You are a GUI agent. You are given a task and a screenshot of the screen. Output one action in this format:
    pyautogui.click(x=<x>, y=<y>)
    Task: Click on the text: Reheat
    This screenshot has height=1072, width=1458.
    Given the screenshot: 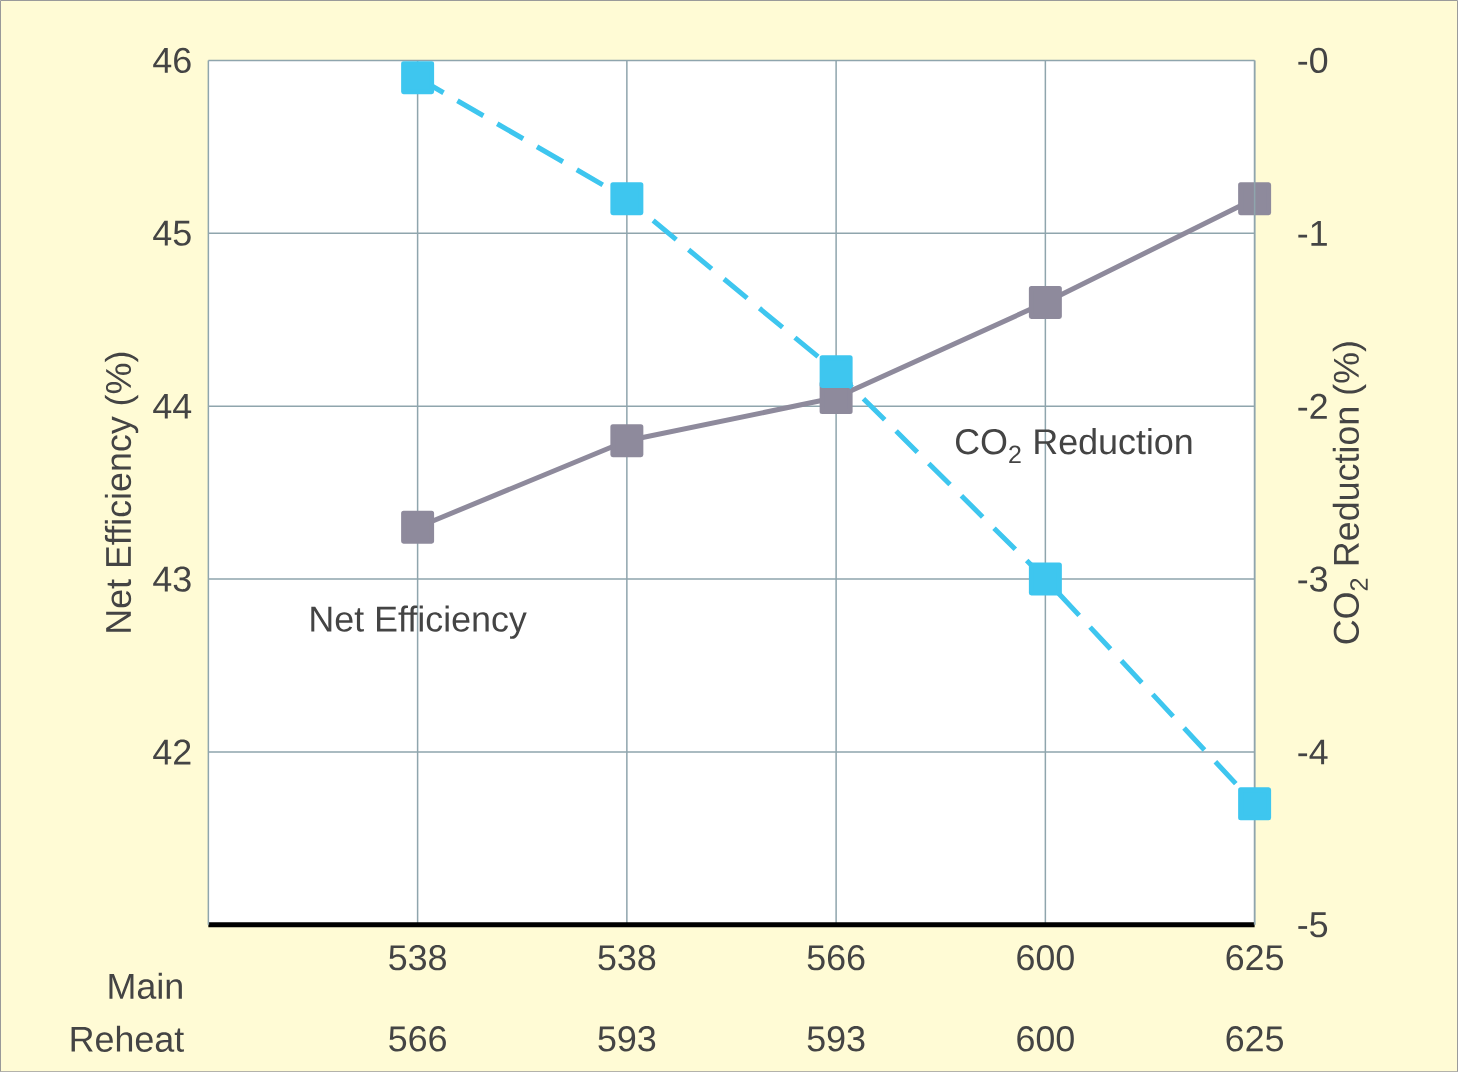 What is the action you would take?
    pyautogui.click(x=127, y=1038)
    